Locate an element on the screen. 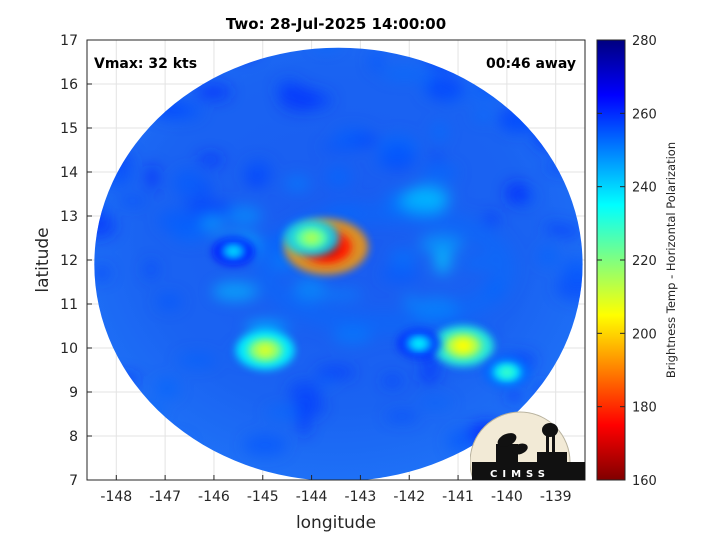  colorbar-tick-label: 260 is located at coordinates (644, 114).